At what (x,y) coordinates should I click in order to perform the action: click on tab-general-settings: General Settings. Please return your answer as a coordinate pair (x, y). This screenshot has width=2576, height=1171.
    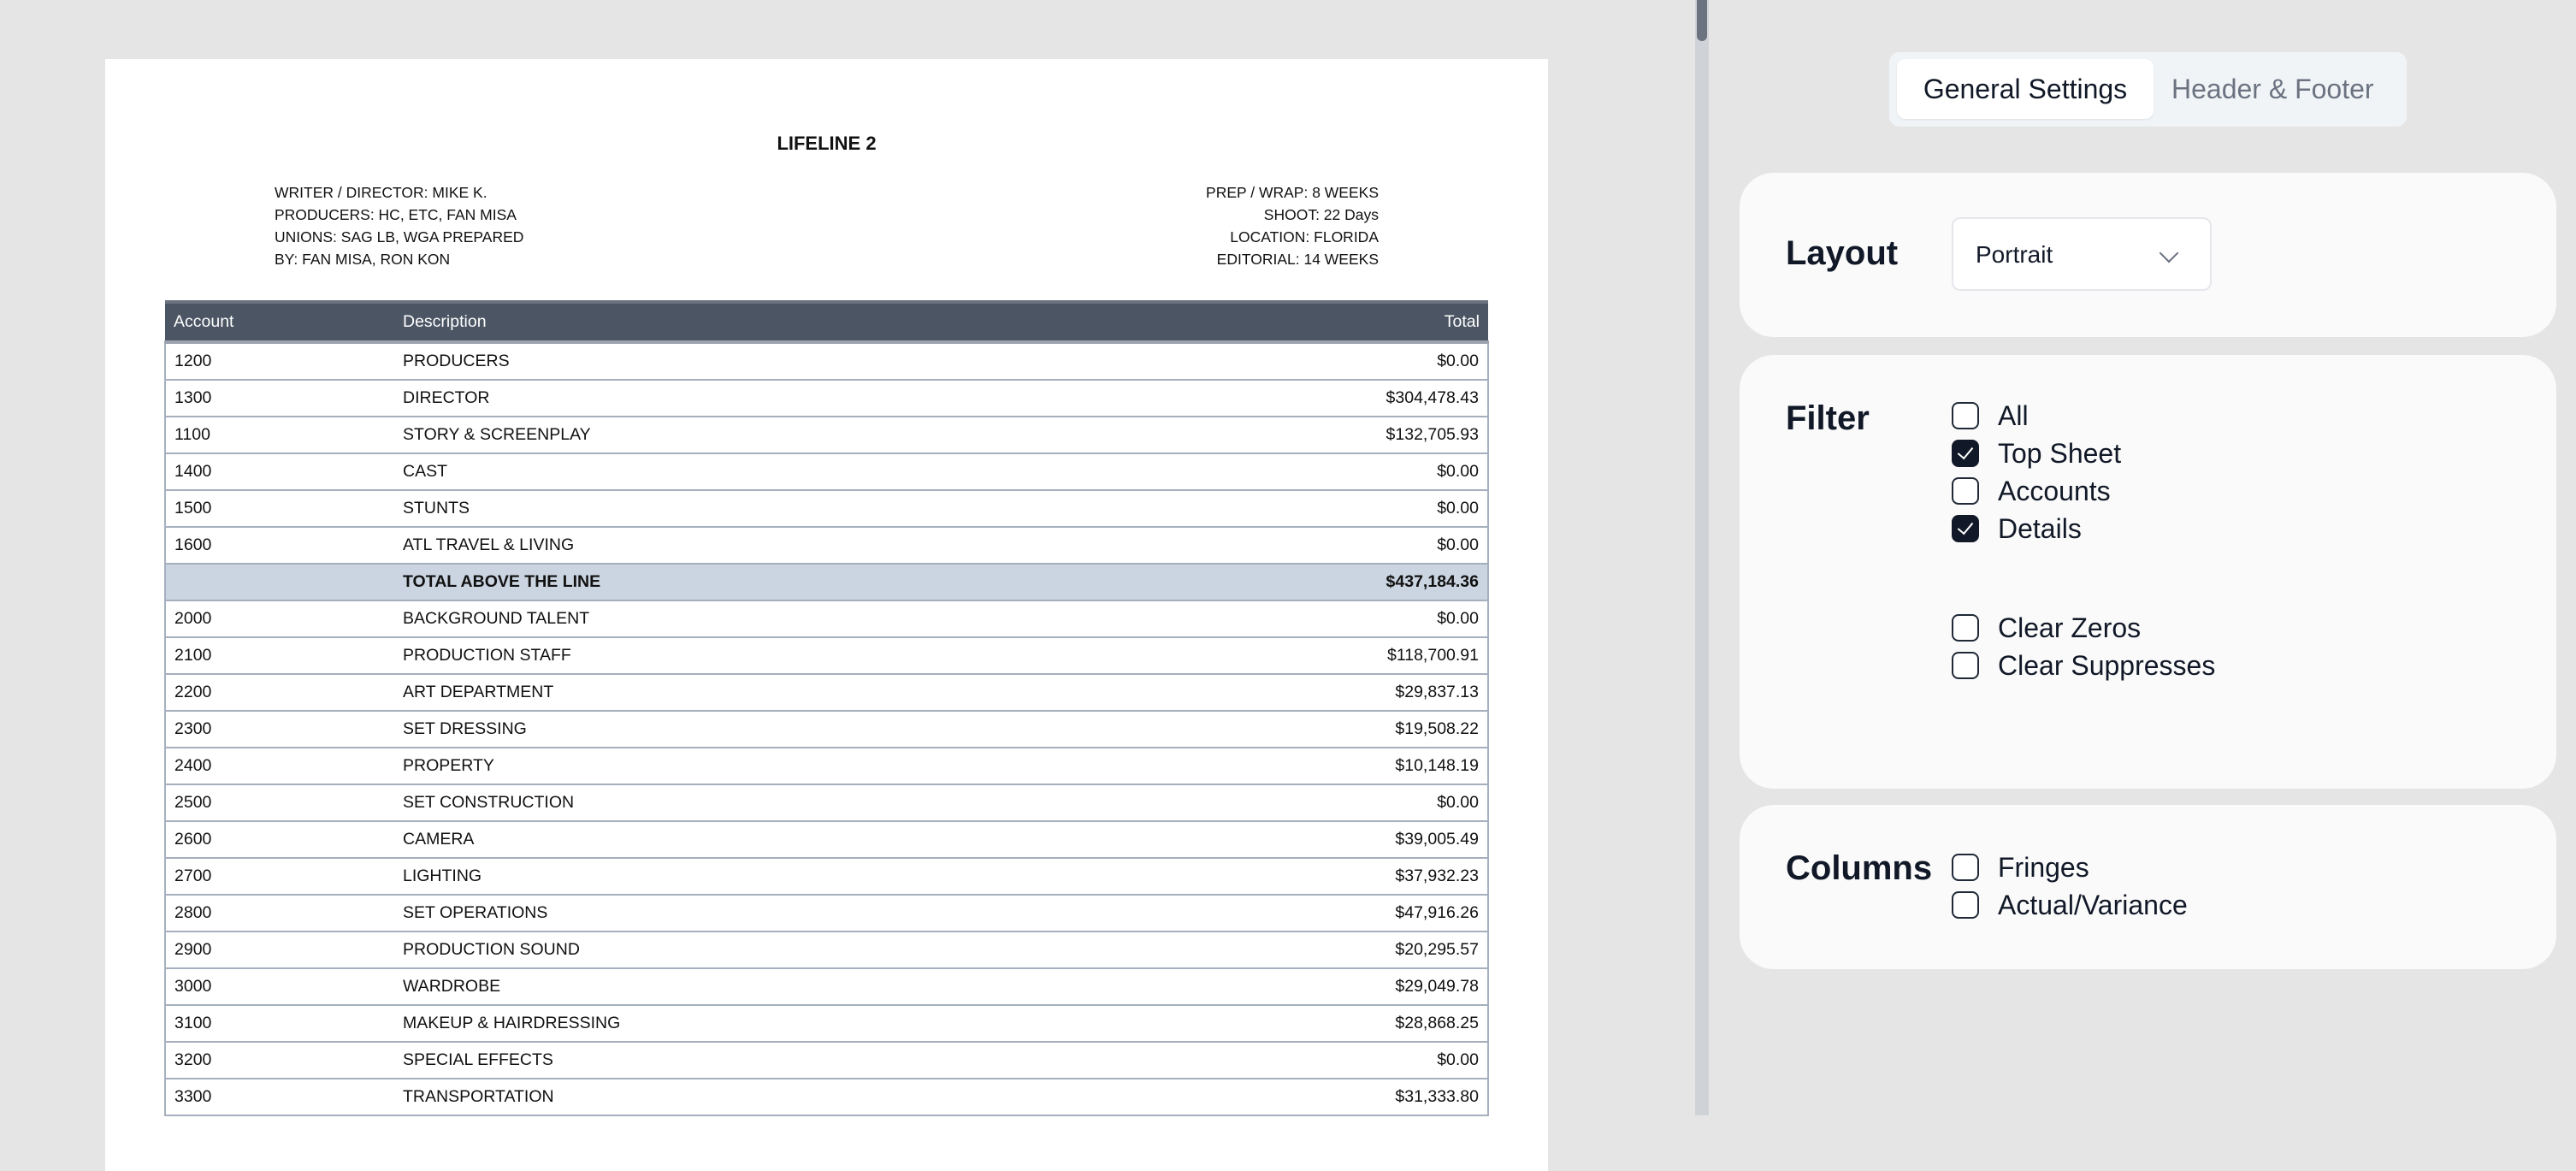
    Looking at the image, I should click on (2025, 89).